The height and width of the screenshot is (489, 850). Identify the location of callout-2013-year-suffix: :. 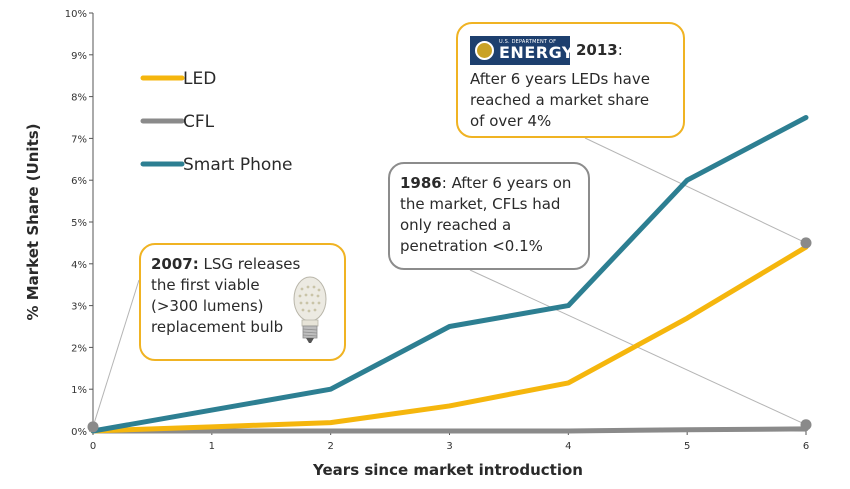
(620, 50).